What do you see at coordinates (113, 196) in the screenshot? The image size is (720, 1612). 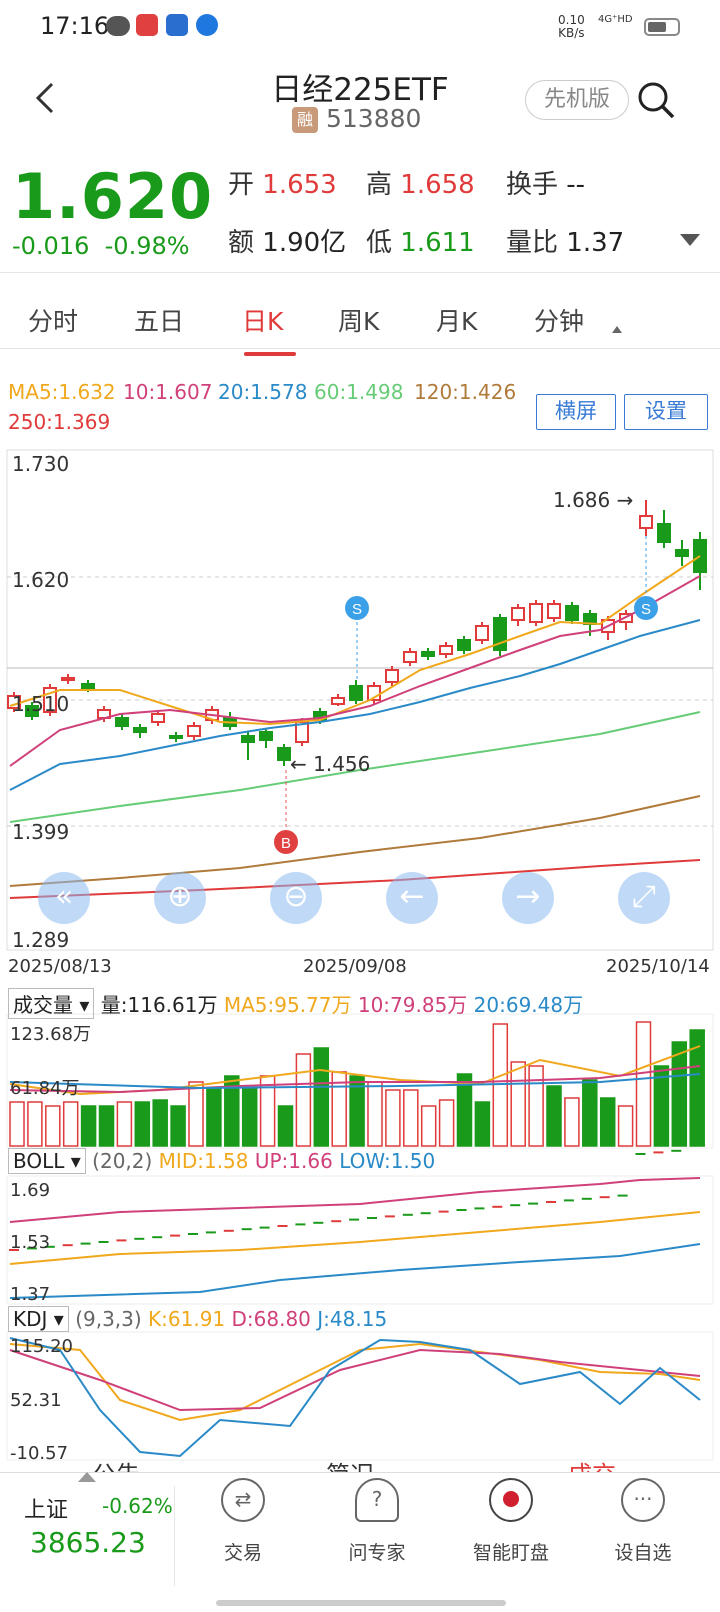 I see `last-price: 1.620` at bounding box center [113, 196].